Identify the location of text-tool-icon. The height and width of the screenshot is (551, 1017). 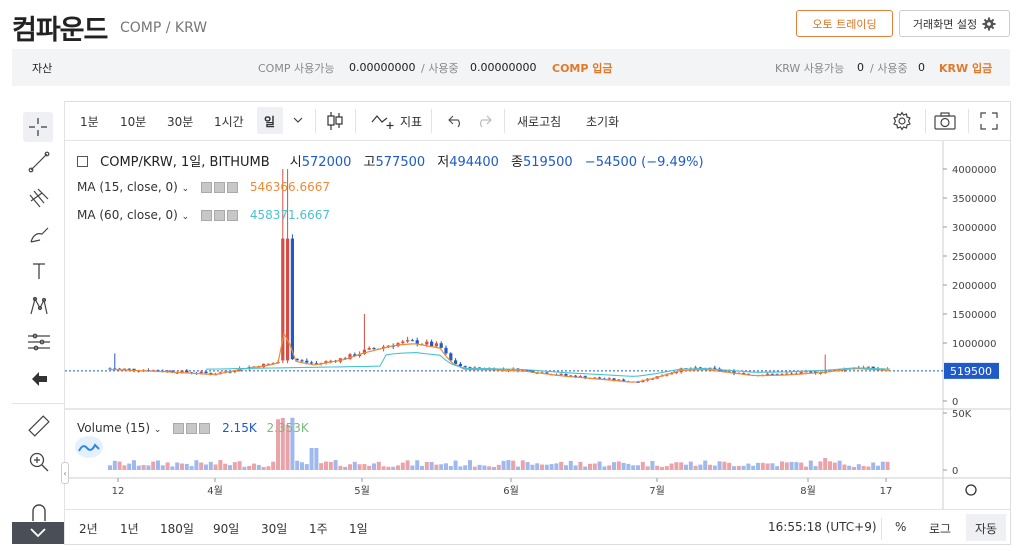
(39, 271).